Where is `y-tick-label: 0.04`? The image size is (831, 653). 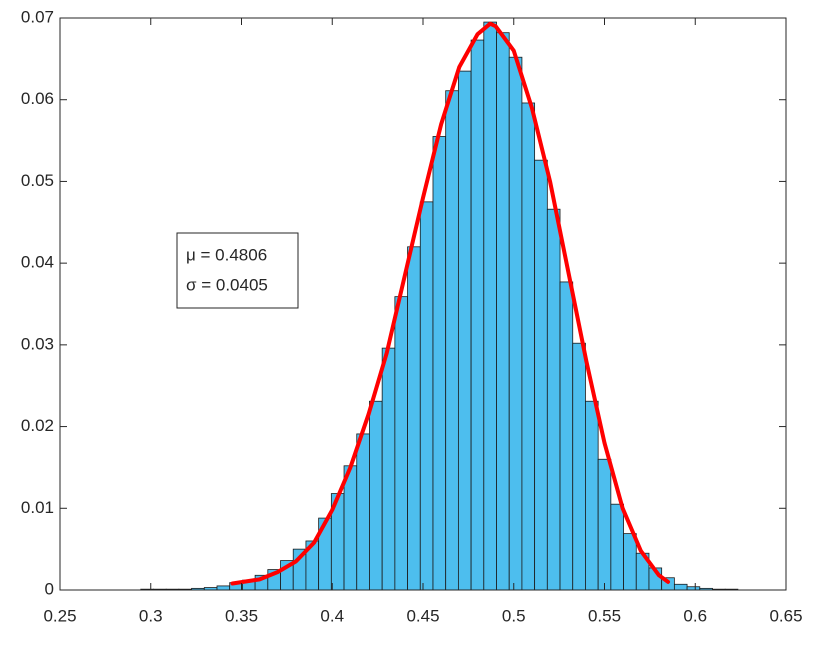 y-tick-label: 0.04 is located at coordinates (37, 262).